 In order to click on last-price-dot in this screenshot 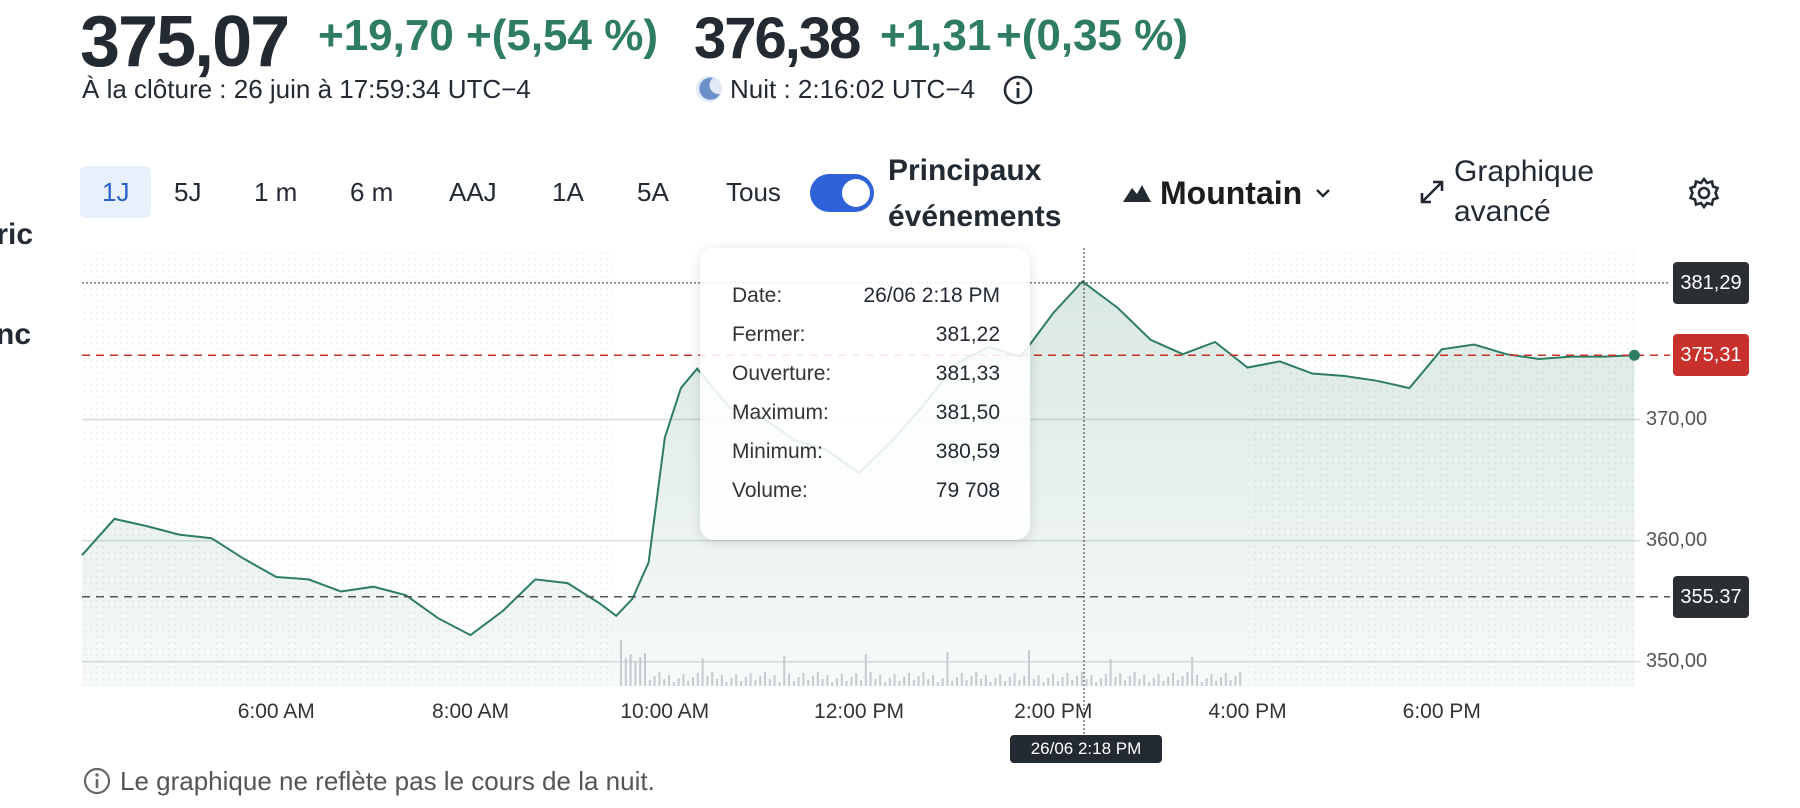, I will do `click(1634, 355)`.